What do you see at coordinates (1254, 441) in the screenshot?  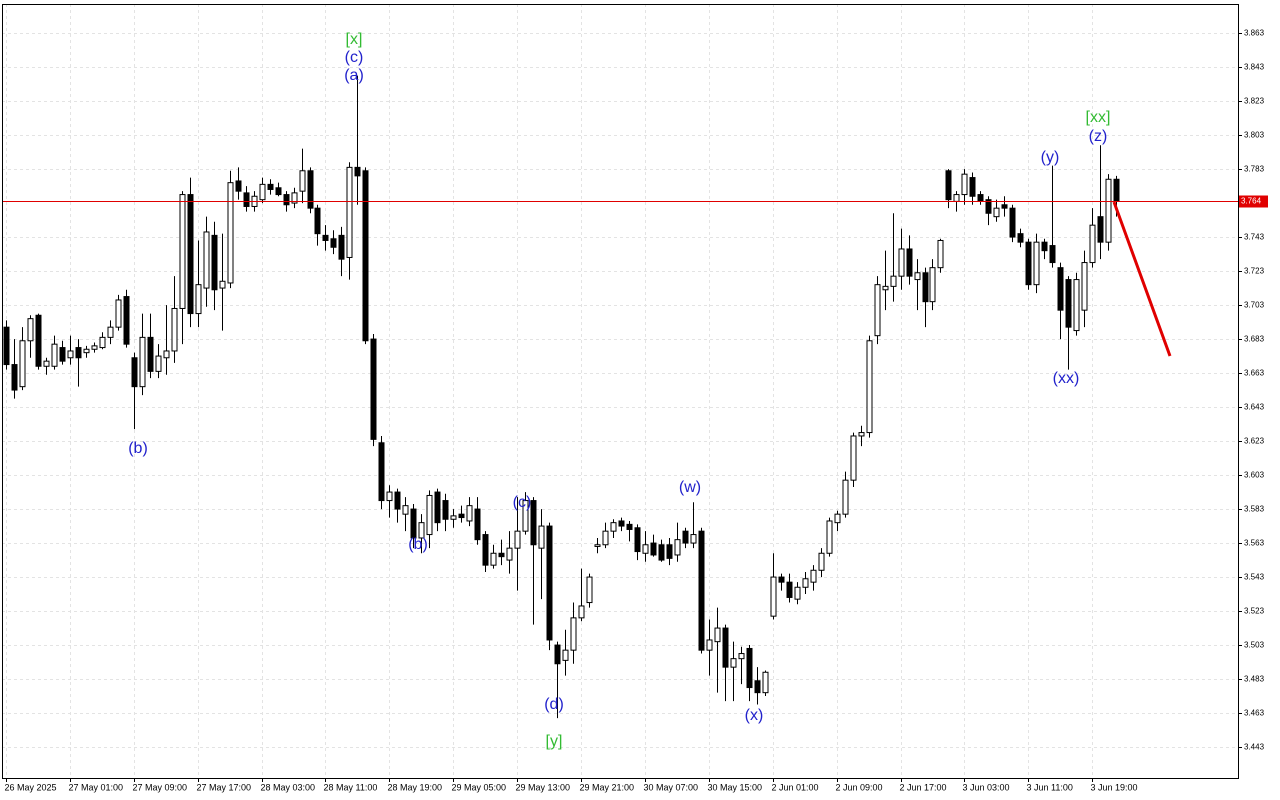 I see `y-tick-label: 3.623` at bounding box center [1254, 441].